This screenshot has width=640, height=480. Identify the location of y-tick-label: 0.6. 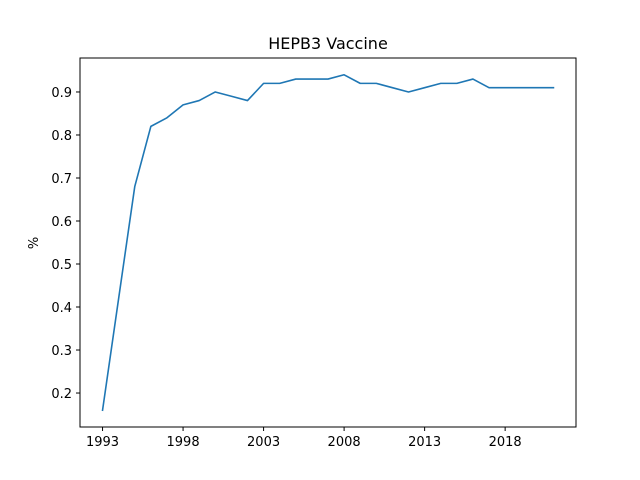
(61, 222).